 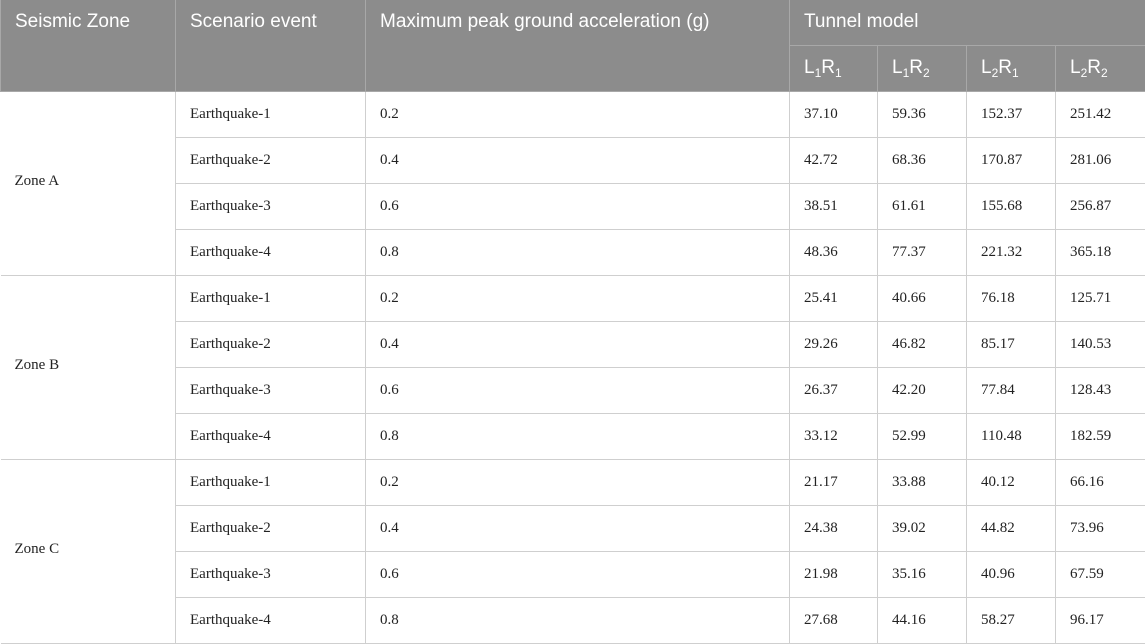 I want to click on tunnel-model-value-cell: 155.68, so click(x=1011, y=207).